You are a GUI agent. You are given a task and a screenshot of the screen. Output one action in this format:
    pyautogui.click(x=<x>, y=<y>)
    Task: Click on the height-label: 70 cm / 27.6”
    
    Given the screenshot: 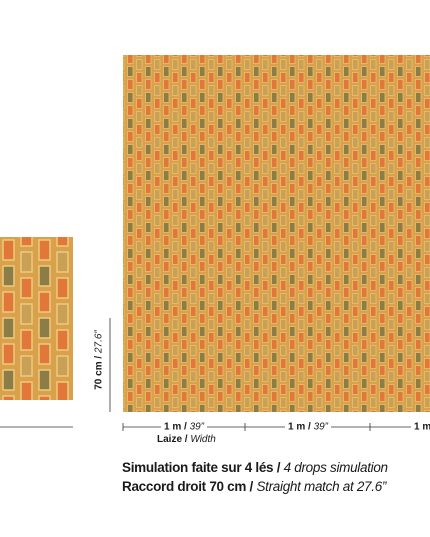 What is the action you would take?
    pyautogui.click(x=99, y=360)
    